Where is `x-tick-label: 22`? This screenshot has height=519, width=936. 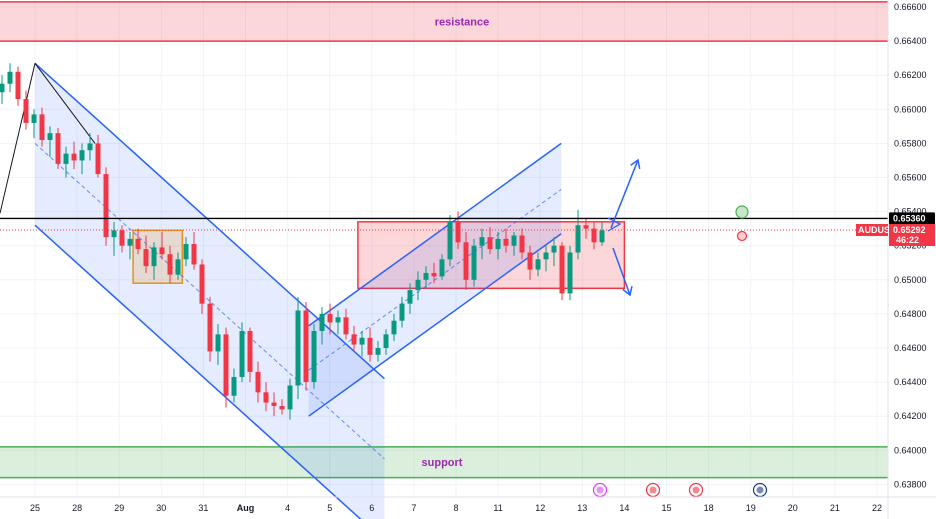
x-tick-label: 22 is located at coordinates (877, 508).